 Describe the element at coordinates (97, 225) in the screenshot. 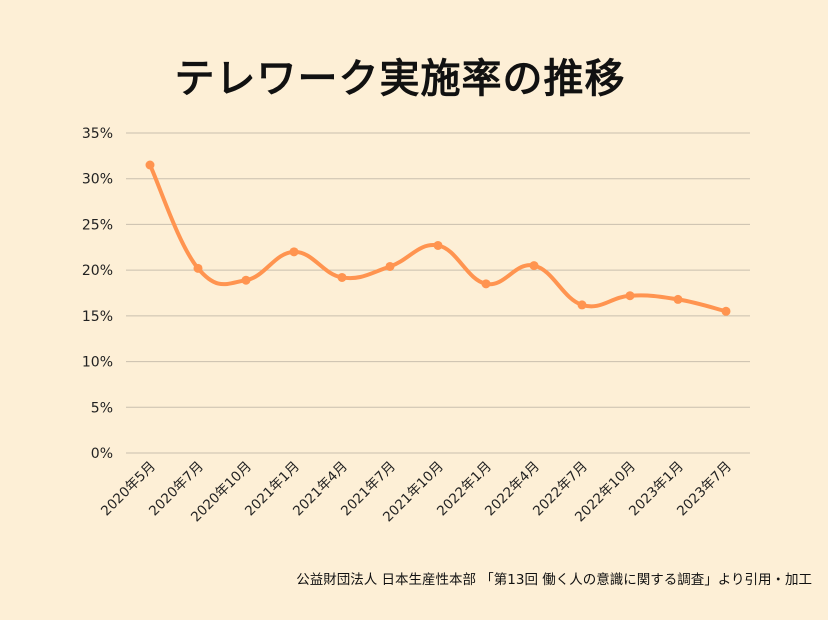

I see `y-tick-label: 25%` at that location.